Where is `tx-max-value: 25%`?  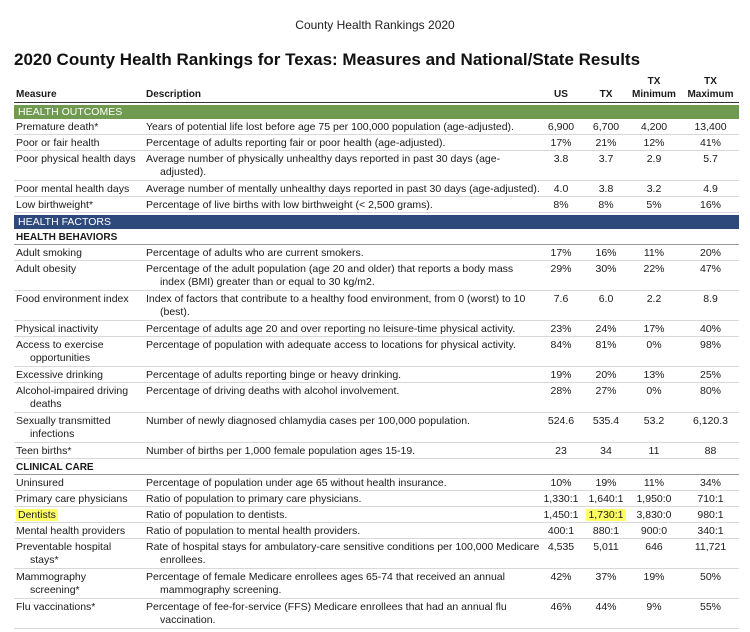
tx-max-value: 25% is located at coordinates (710, 375).